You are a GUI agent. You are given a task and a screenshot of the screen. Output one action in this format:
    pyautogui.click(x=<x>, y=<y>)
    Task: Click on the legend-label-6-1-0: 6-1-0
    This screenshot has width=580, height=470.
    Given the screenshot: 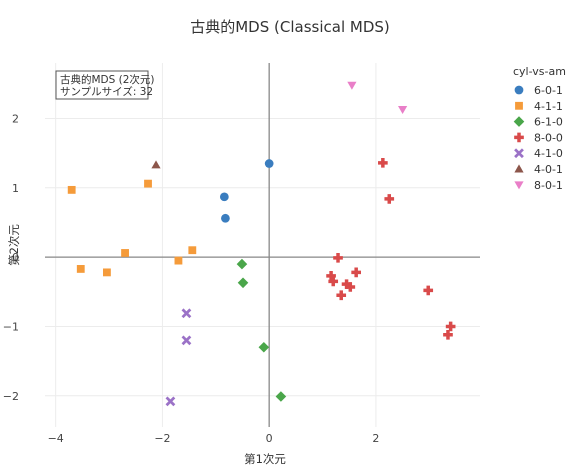 What is the action you would take?
    pyautogui.click(x=548, y=122)
    